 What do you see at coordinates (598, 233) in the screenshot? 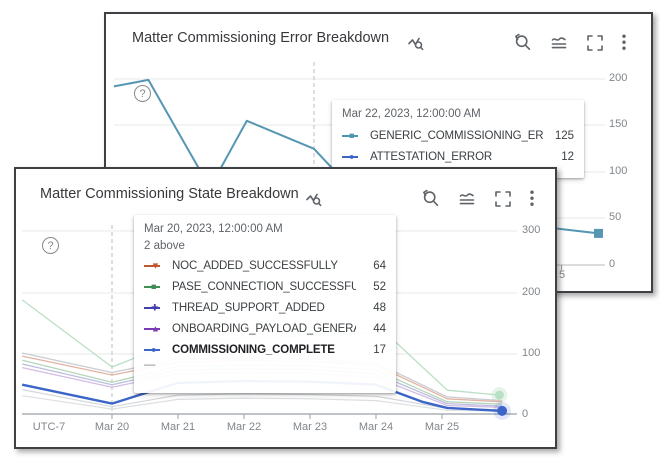
I see `series-end-marker-GENERIC_COMMISSIONING_ERROR` at bounding box center [598, 233].